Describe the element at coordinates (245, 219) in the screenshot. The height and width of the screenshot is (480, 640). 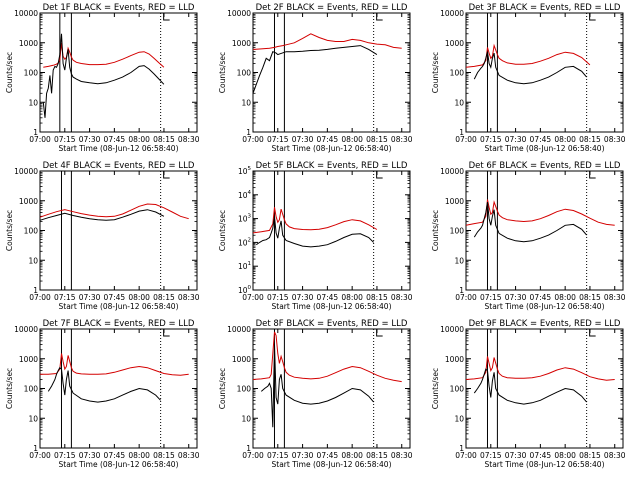
I see `y-tick-label: 10³` at that location.